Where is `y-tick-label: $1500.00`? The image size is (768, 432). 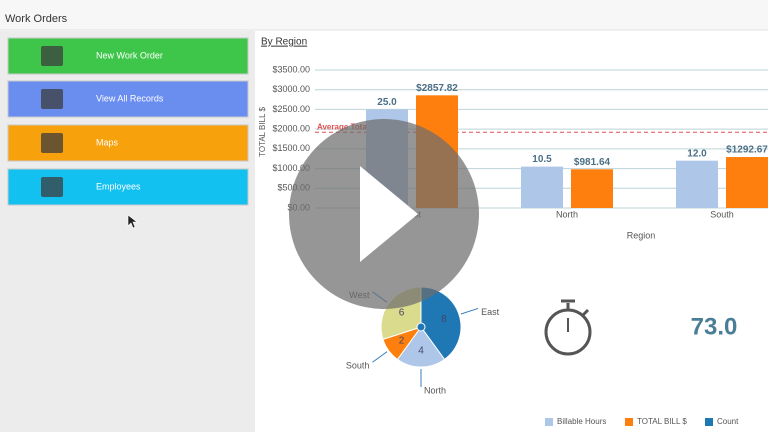 y-tick-label: $1500.00 is located at coordinates (291, 148).